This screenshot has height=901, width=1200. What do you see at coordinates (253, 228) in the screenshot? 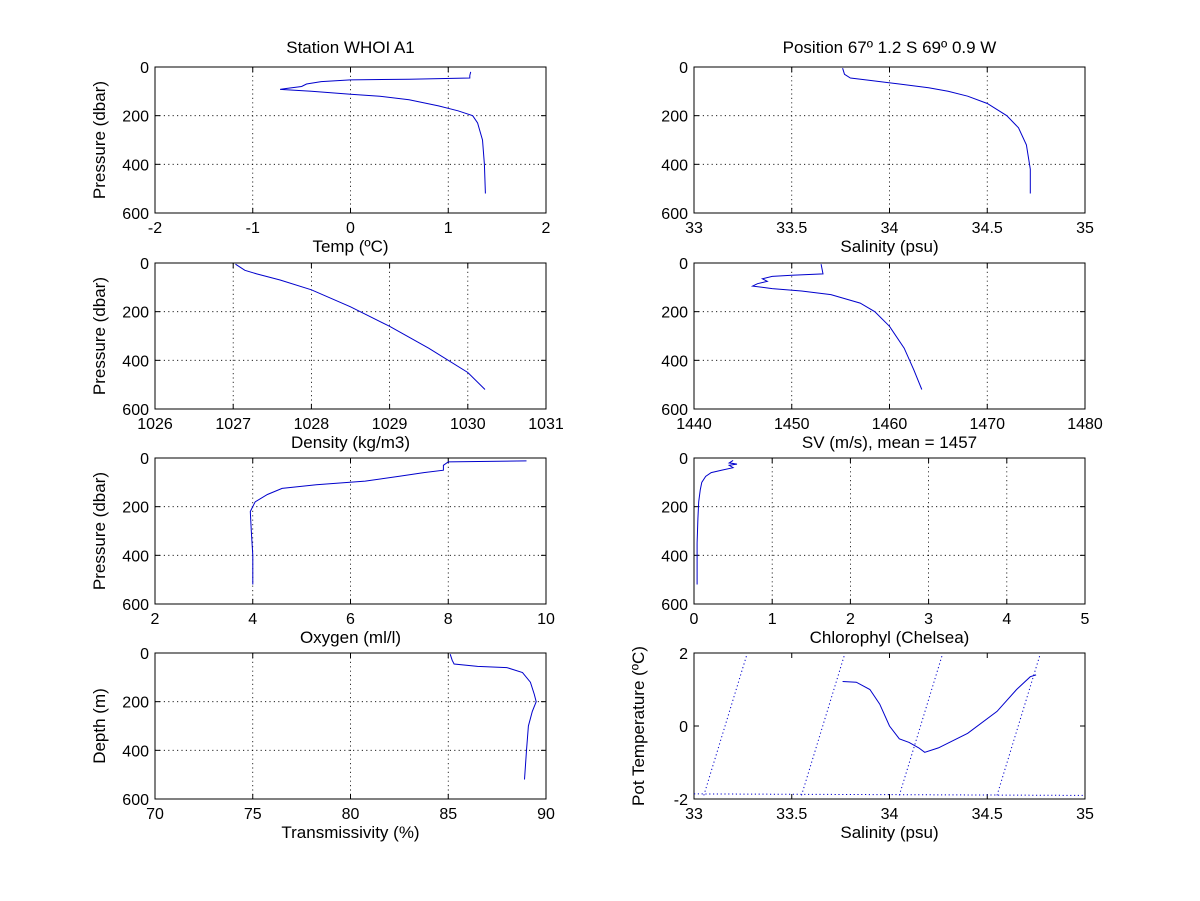
I see `x-tick-label: -1` at bounding box center [253, 228].